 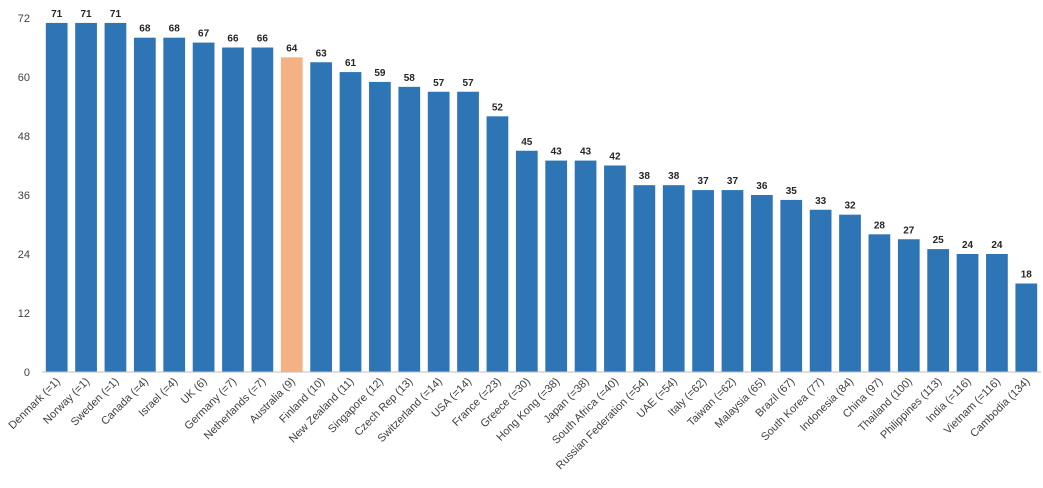 I want to click on data-label: 45, so click(x=527, y=142).